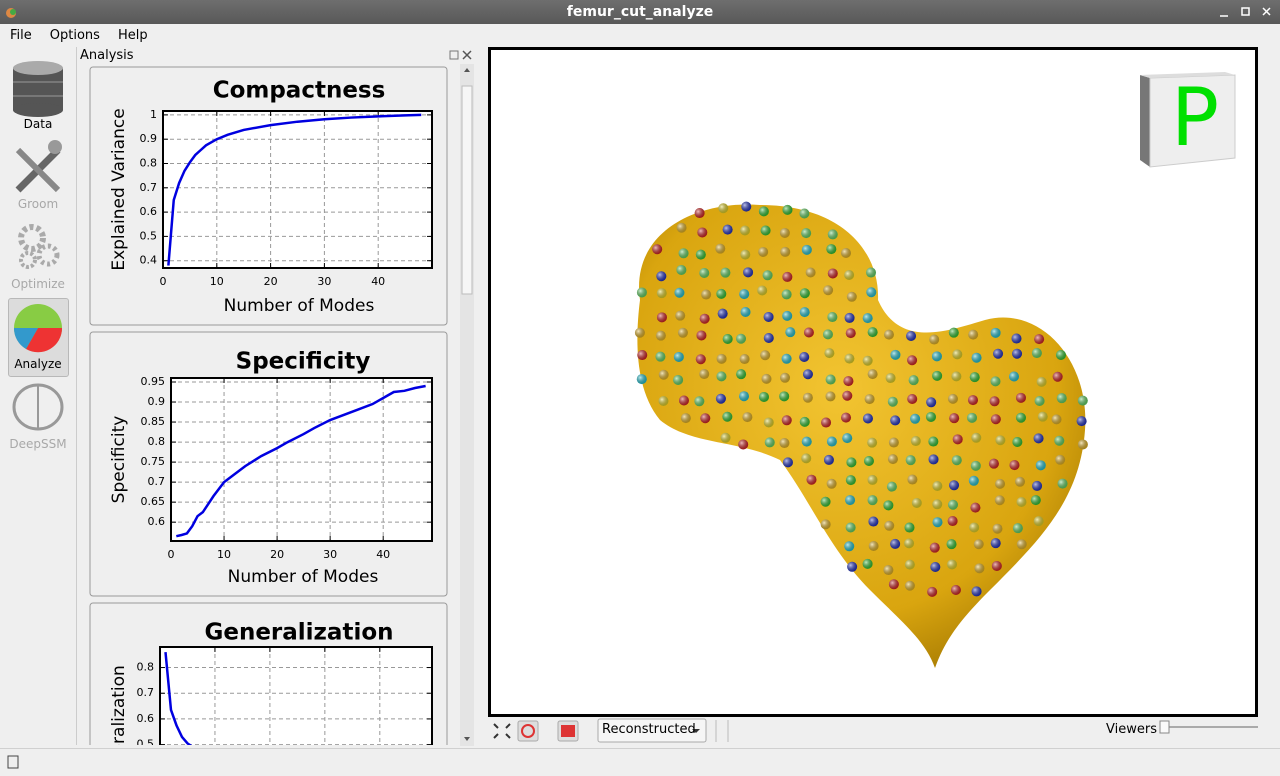 The width and height of the screenshot is (1280, 776). What do you see at coordinates (303, 362) in the screenshot?
I see `chart-title: Specificity` at bounding box center [303, 362].